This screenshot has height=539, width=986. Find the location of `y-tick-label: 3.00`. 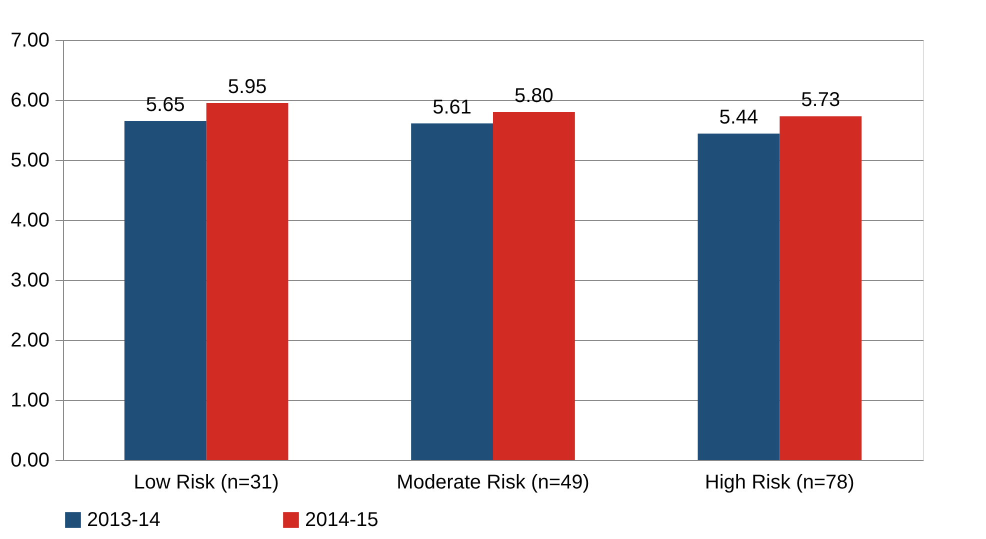

y-tick-label: 3.00 is located at coordinates (30, 281).